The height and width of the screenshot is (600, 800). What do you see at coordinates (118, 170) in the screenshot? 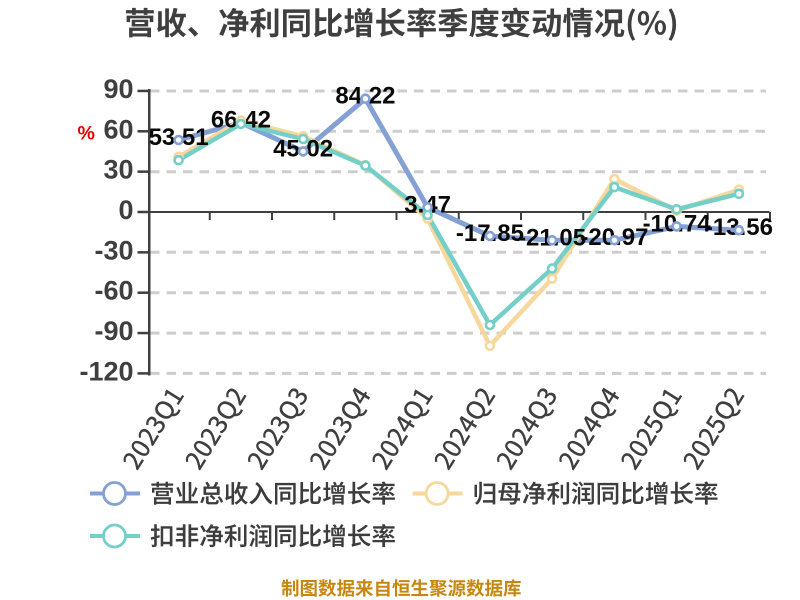
I see `svg-text: 30` at bounding box center [118, 170].